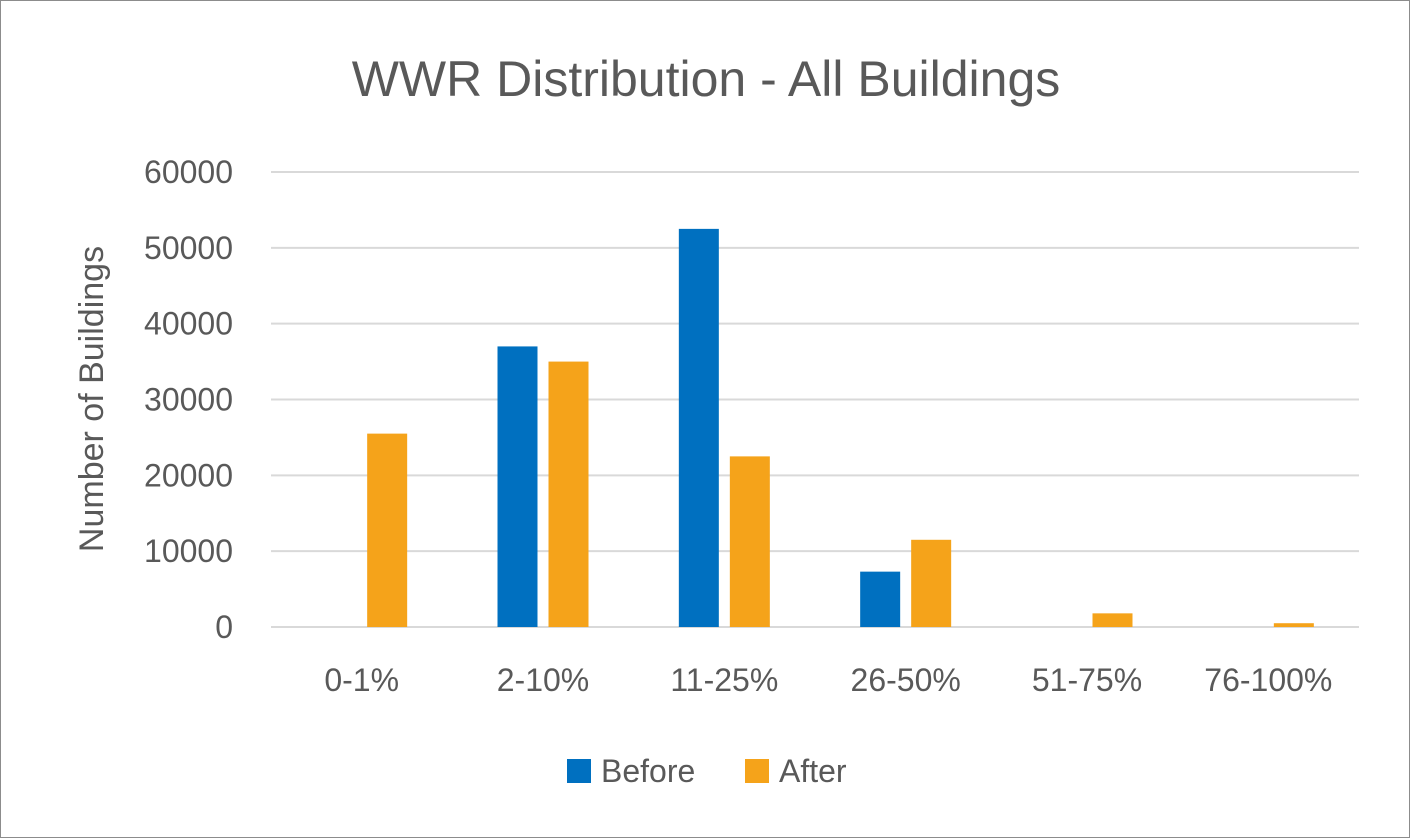 The image size is (1410, 839). I want to click on y-tick-label: 30000, so click(188, 400).